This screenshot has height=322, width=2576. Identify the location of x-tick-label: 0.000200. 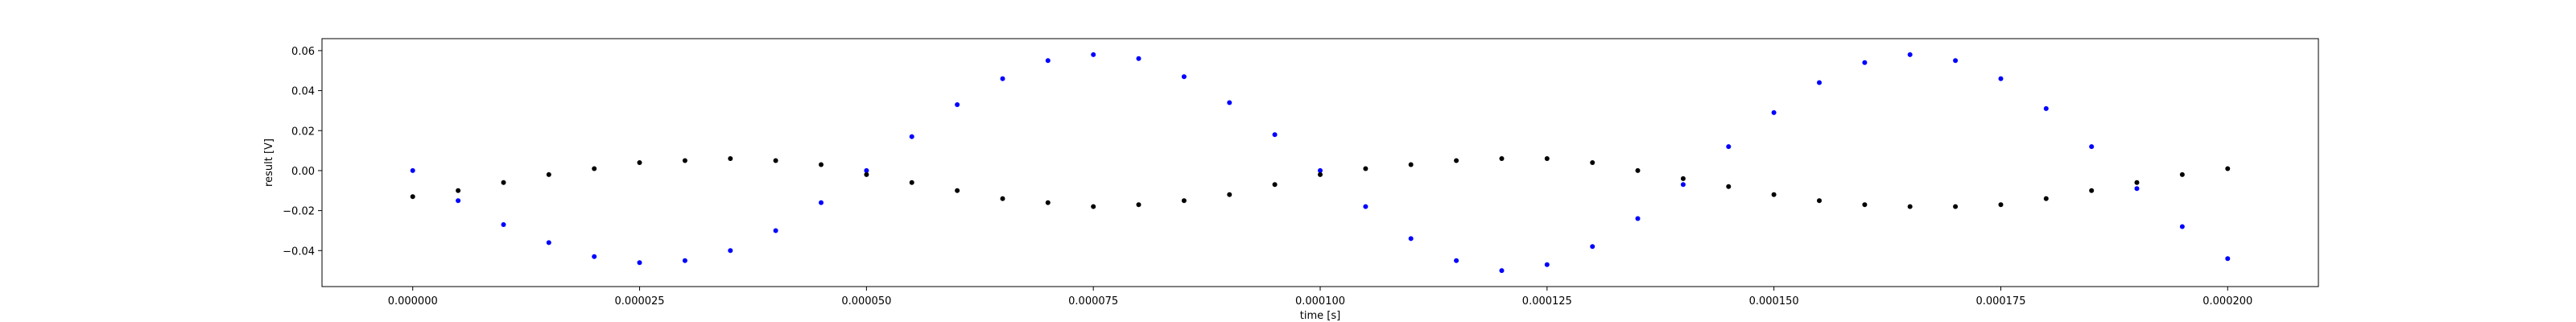
(2227, 301).